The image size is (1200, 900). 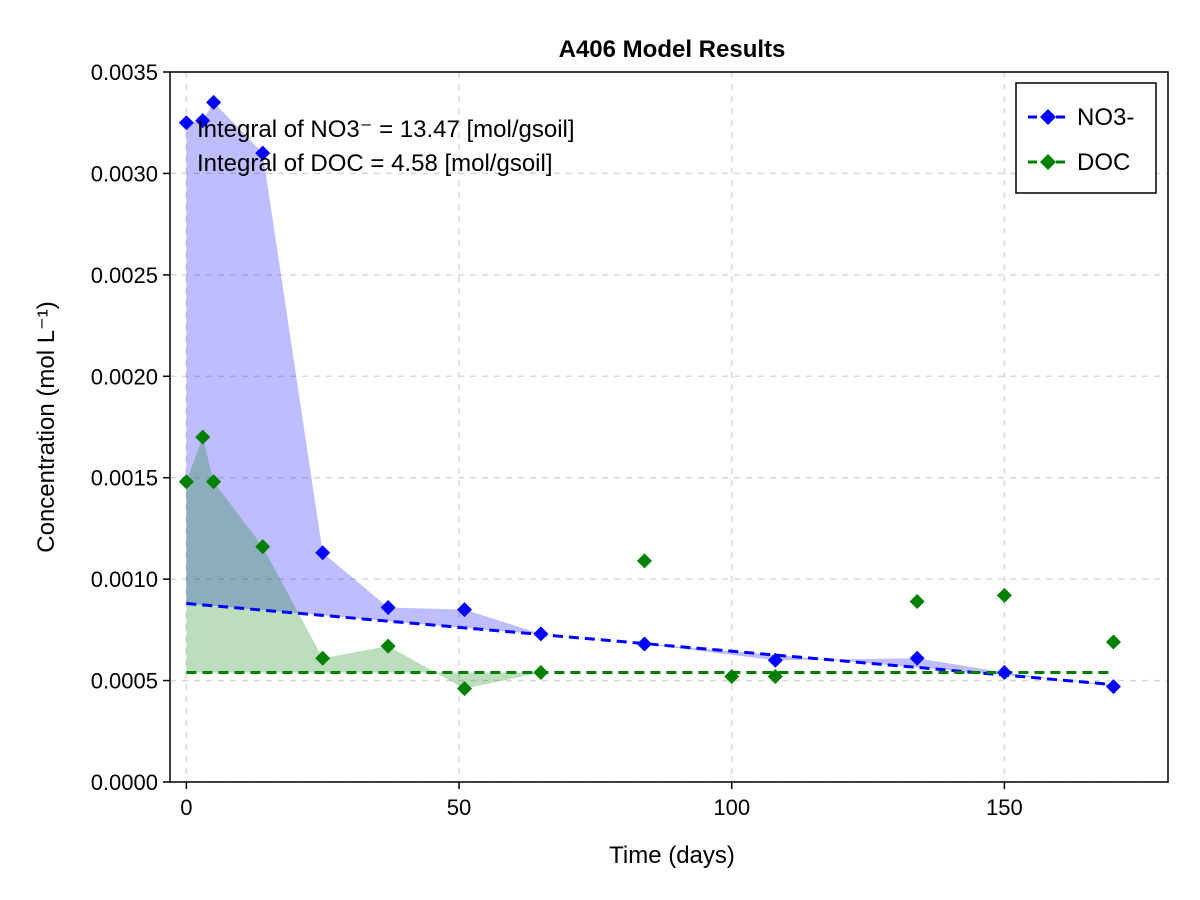 I want to click on y-axis-label: Concentration (mol L⁻¹), so click(x=46, y=426).